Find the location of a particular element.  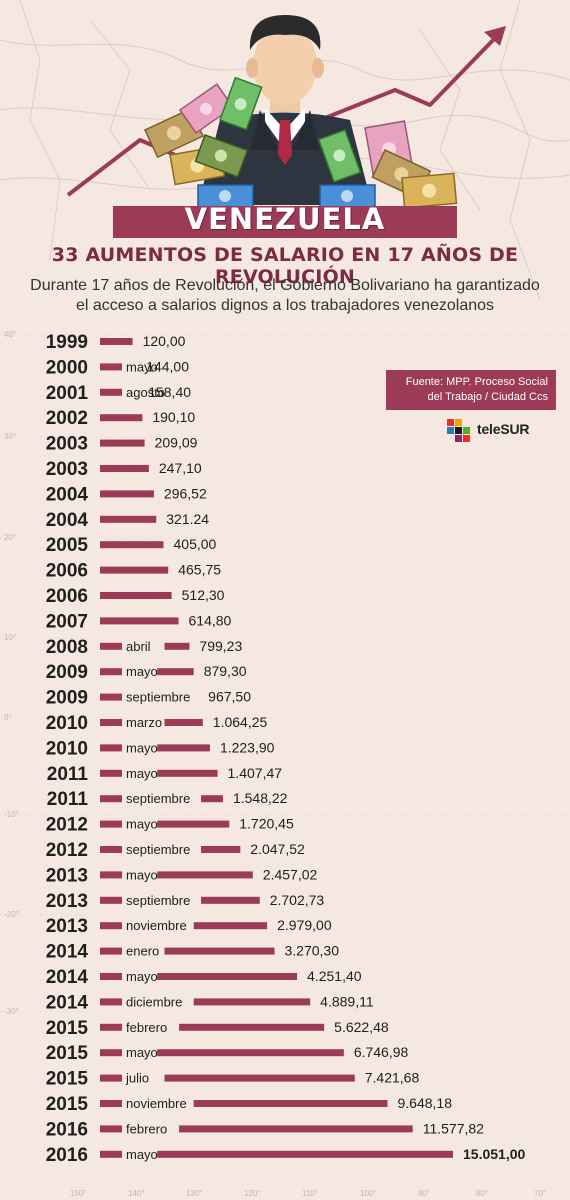

month-label: marzo is located at coordinates (144, 722).